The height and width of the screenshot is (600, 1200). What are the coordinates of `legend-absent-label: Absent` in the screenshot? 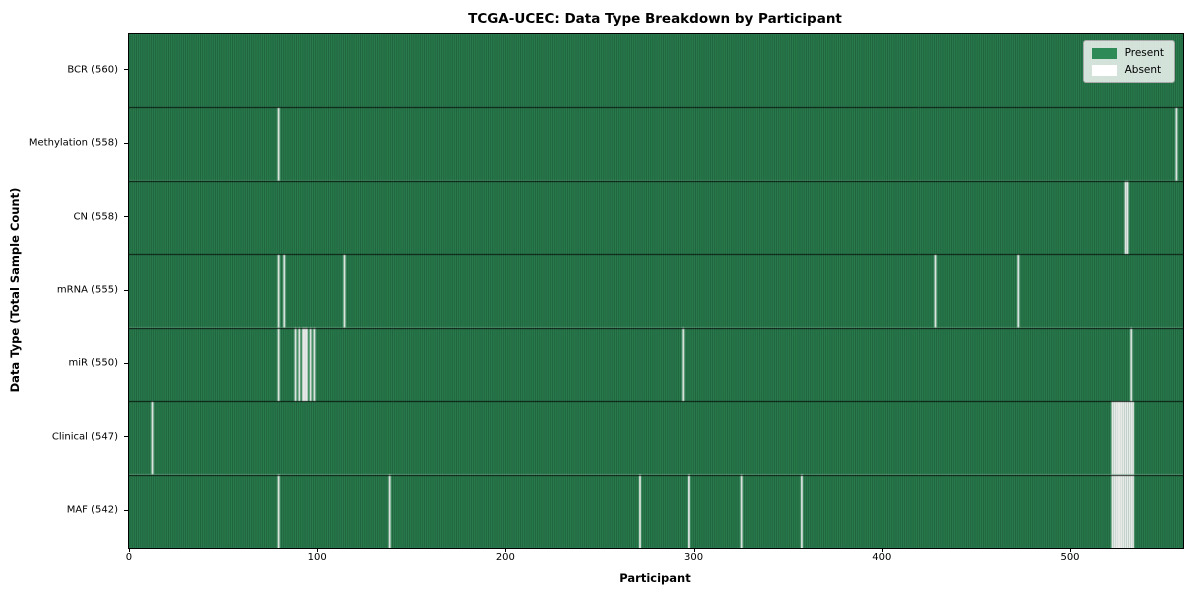 It's located at (1143, 70).